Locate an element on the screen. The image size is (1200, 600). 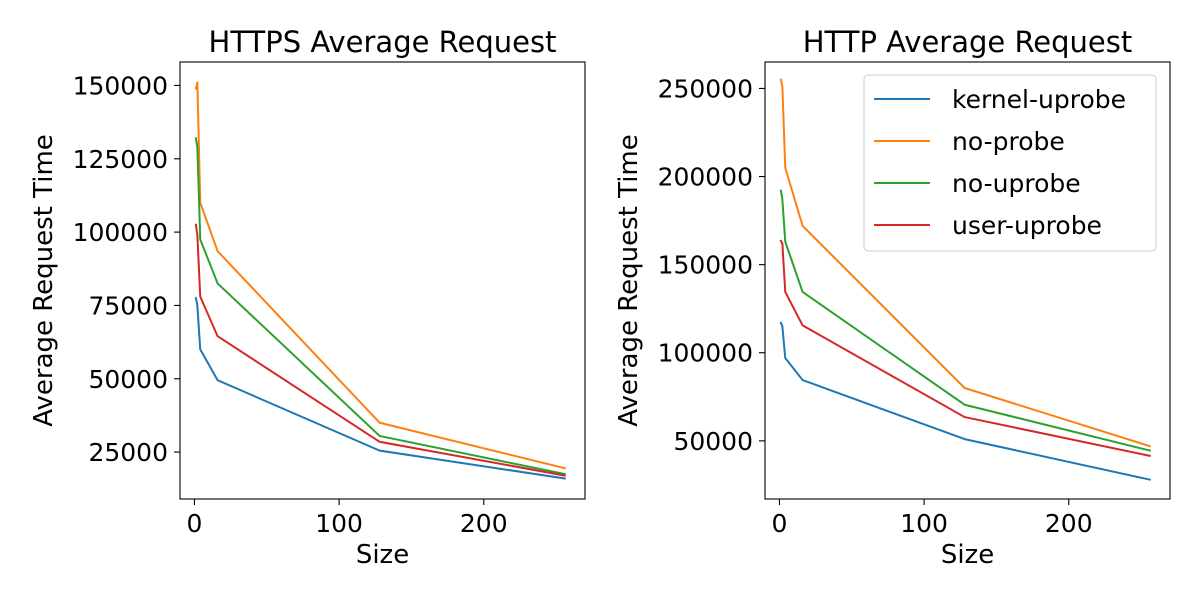
right-legend-label-kernel-uprobe: kernel-uprobe is located at coordinates (1039, 99).